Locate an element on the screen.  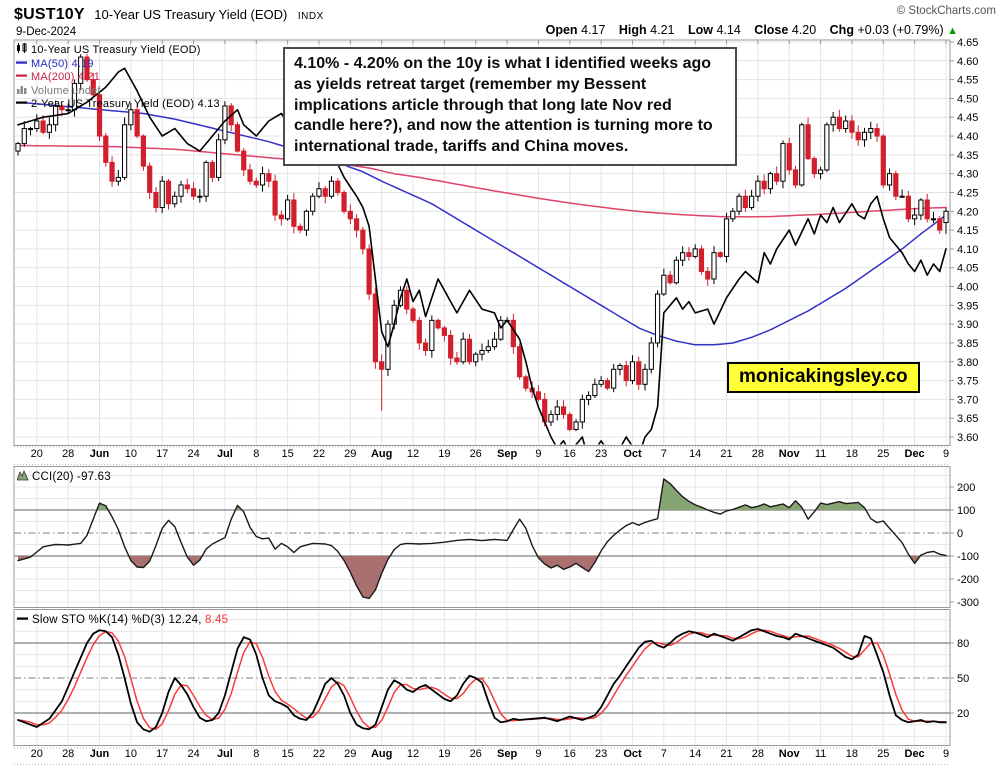
sto-legend-label: Slow STO %K(14) %D(3) 12.24, is located at coordinates (119, 620).